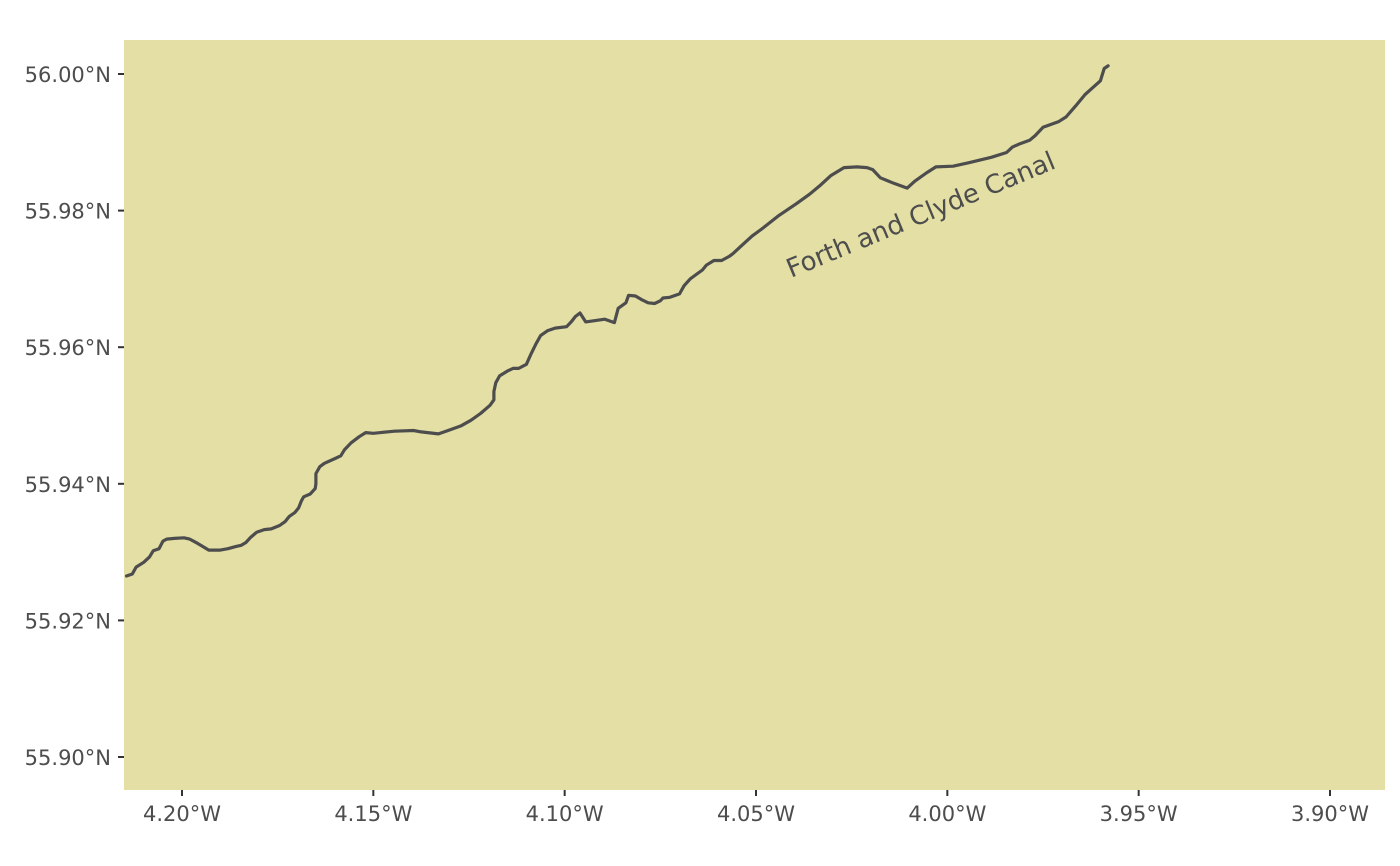  I want to click on x-axis-tick-label: 4.20°W, so click(182, 814).